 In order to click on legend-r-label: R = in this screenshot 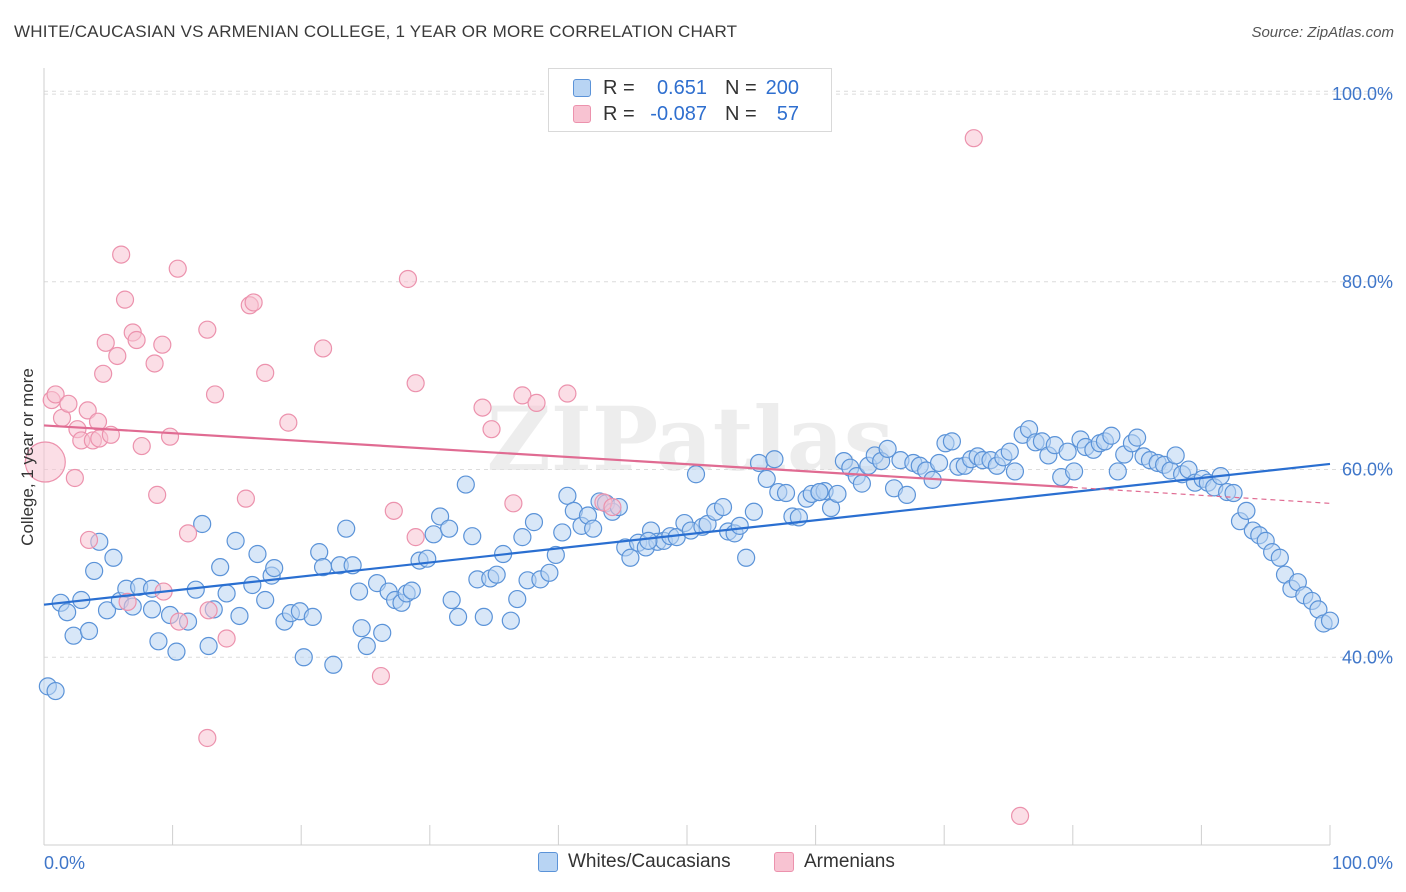, I will do `click(619, 113)`.